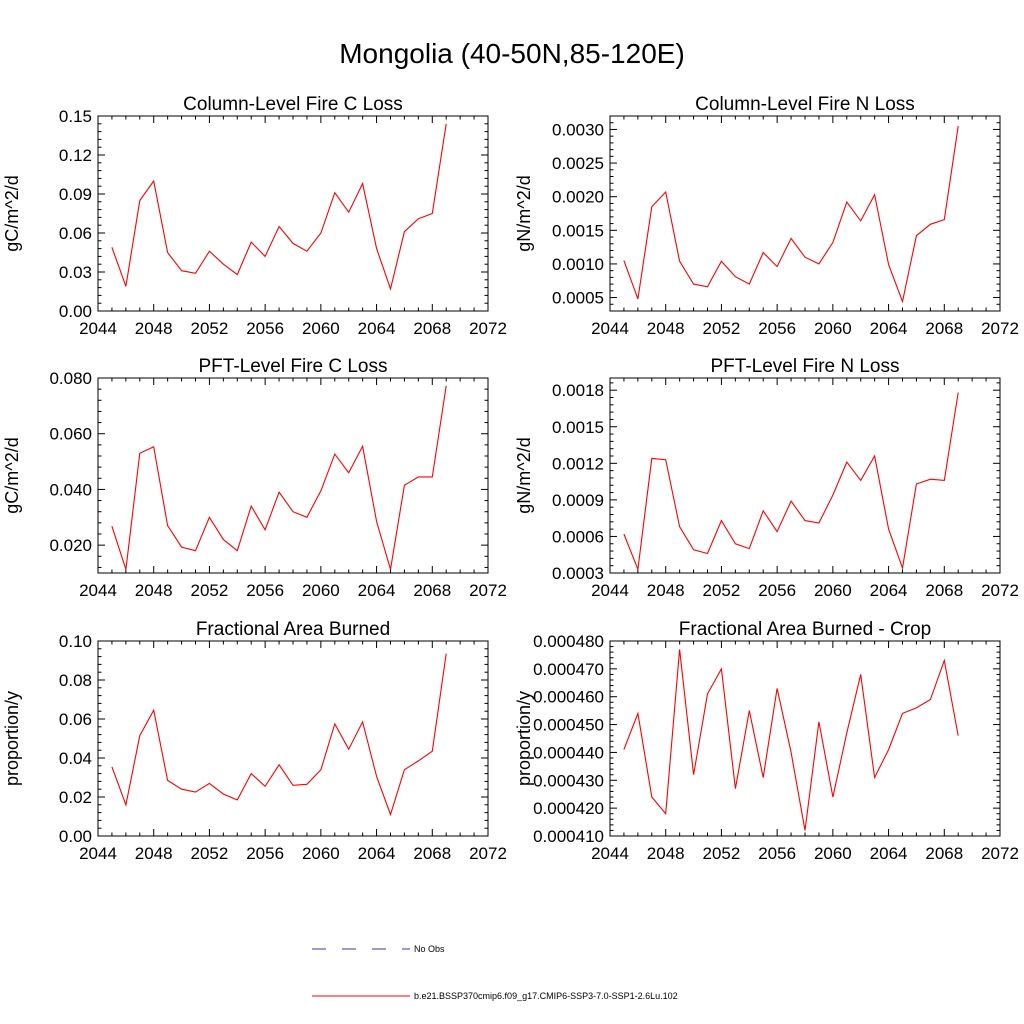 This screenshot has width=1024, height=1024. What do you see at coordinates (578, 298) in the screenshot?
I see `y-tick-label: 0.0005` at bounding box center [578, 298].